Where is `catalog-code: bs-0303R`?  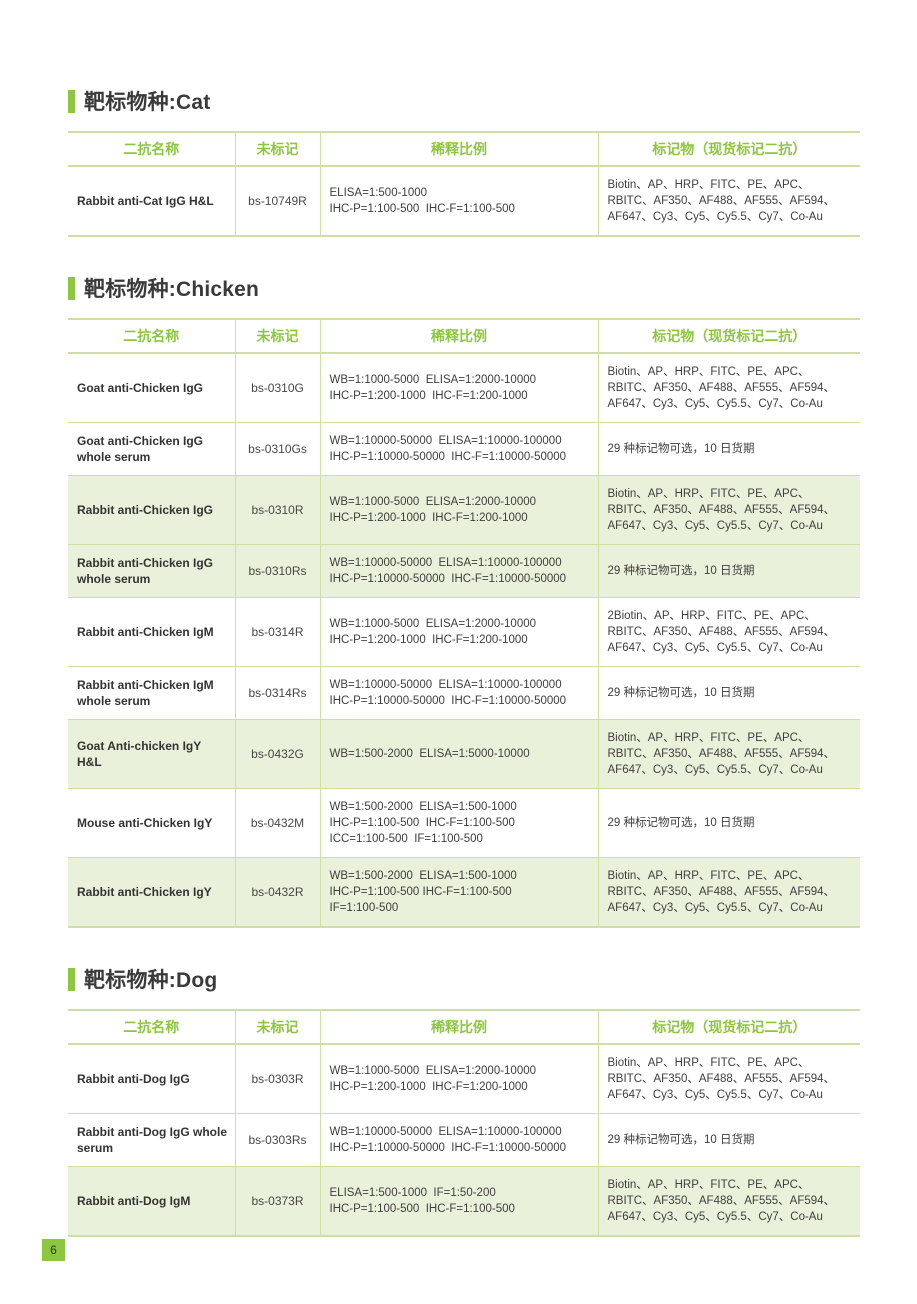 catalog-code: bs-0303R is located at coordinates (277, 1079).